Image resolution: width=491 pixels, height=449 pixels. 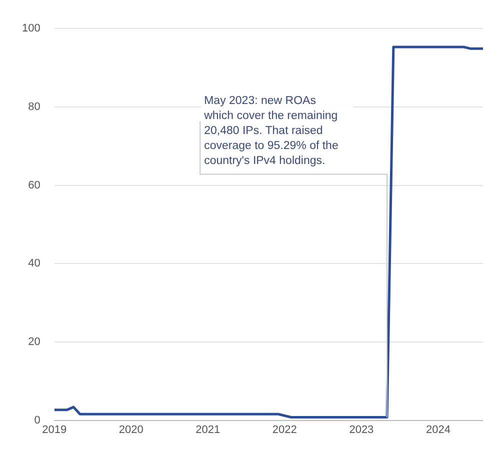 I want to click on x-tick-label: 2020, so click(x=131, y=430).